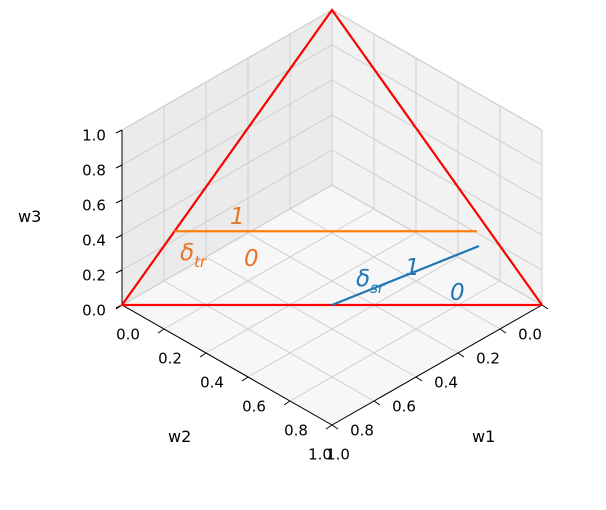 The width and height of the screenshot is (606, 510). What do you see at coordinates (94, 206) in the screenshot?
I see `w3-tick-label: 0.6` at bounding box center [94, 206].